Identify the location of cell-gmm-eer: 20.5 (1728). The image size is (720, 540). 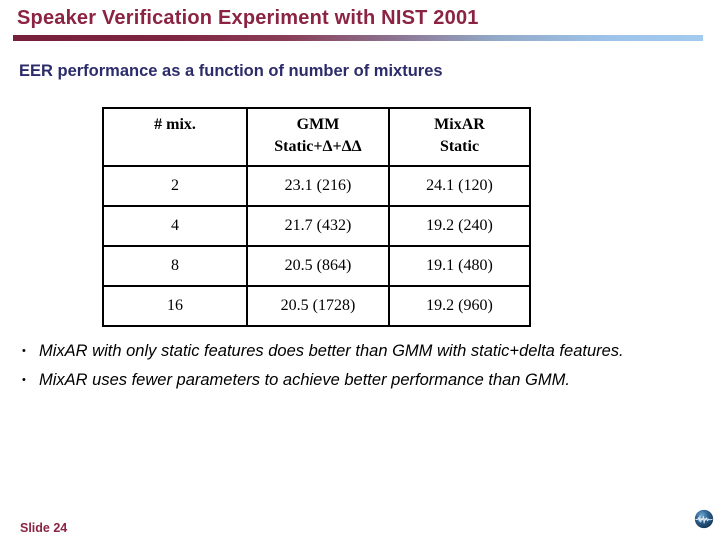
(318, 306).